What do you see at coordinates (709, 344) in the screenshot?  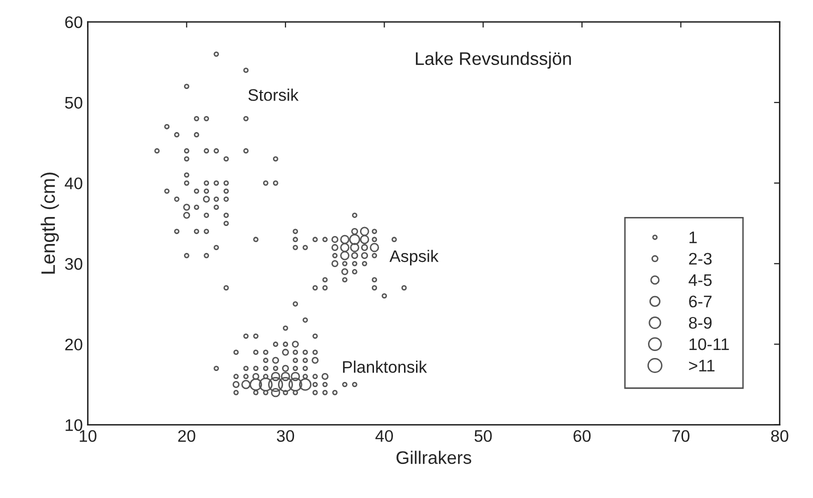 I see `legend-label: 10-11` at bounding box center [709, 344].